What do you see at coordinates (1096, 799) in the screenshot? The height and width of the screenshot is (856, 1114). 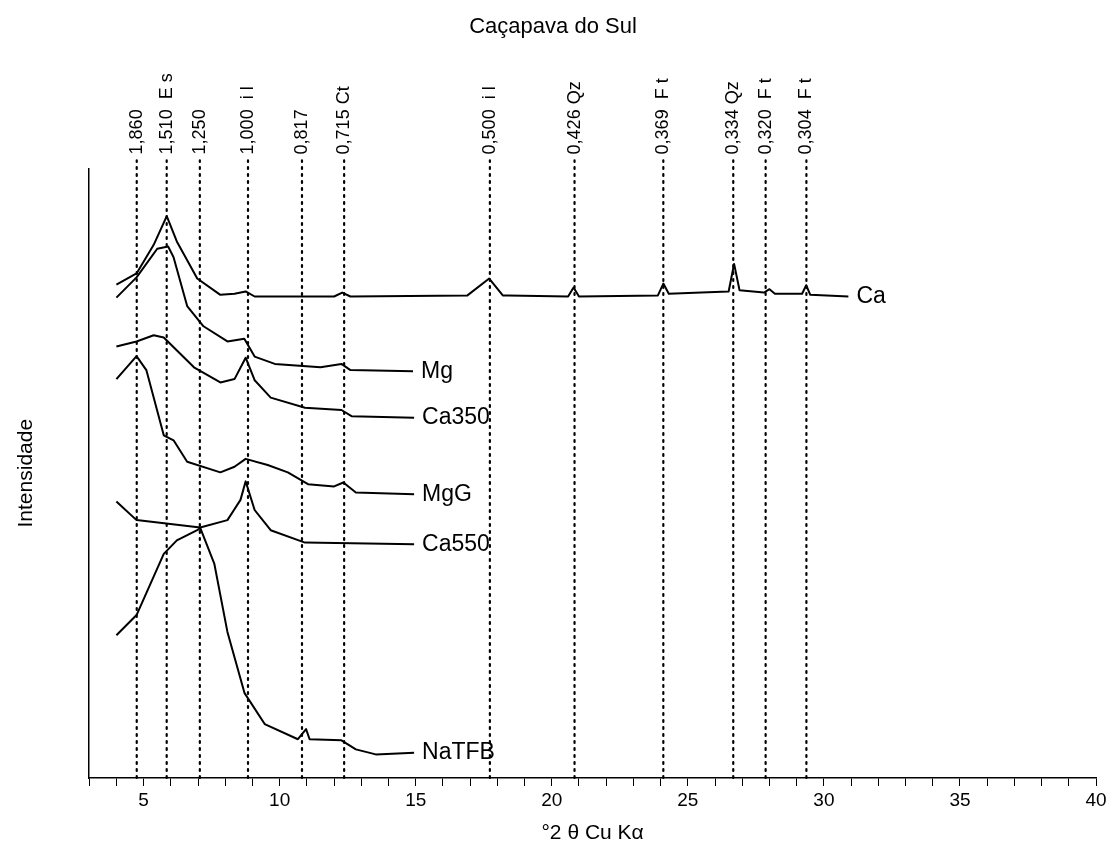 I see `x-tick-label: 40` at bounding box center [1096, 799].